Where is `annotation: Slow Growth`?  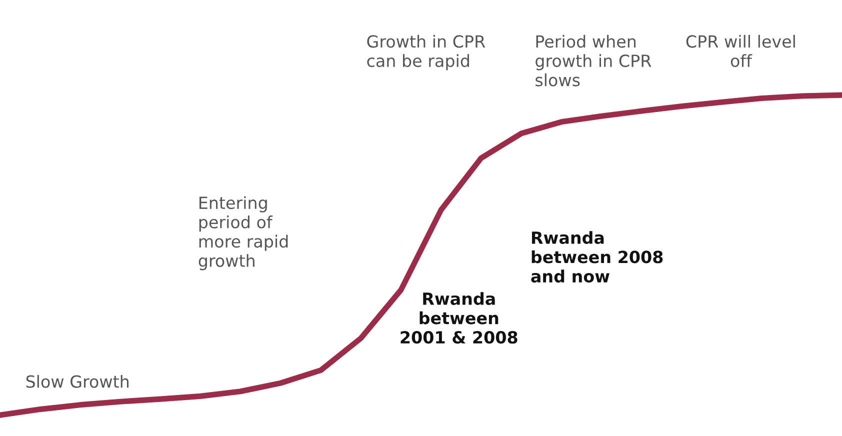 annotation: Slow Growth is located at coordinates (77, 381).